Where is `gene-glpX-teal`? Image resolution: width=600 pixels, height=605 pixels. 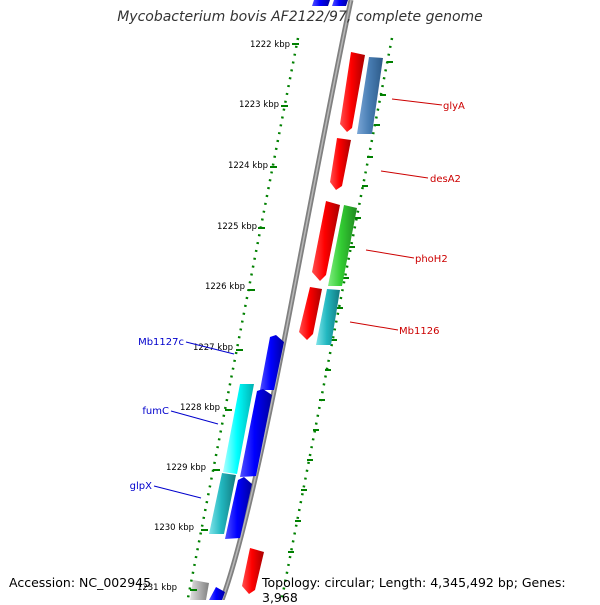
gene-glpX-teal is located at coordinates (222, 503).